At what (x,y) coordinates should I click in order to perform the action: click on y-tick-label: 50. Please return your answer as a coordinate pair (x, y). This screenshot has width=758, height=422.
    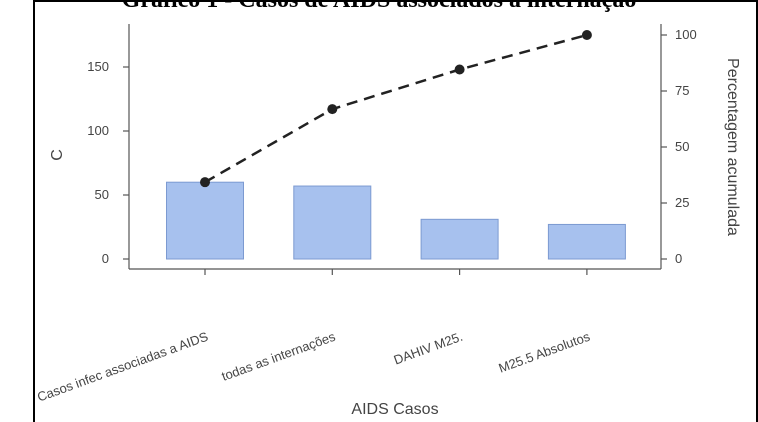
    Looking at the image, I should click on (102, 194).